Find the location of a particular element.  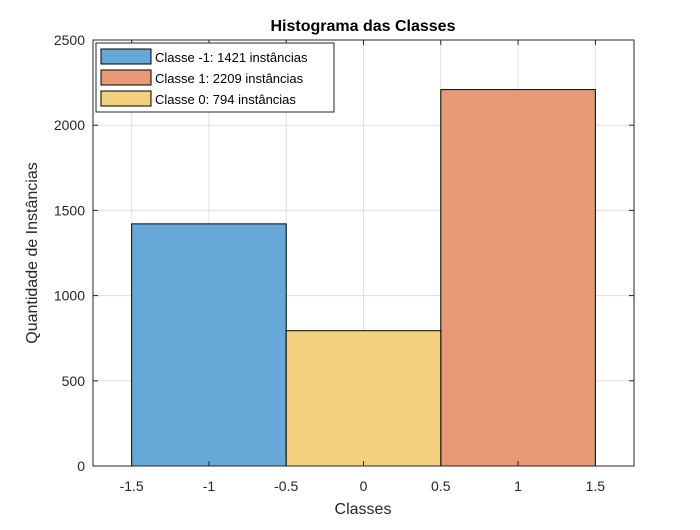

x-tick-label: -1 is located at coordinates (209, 486).